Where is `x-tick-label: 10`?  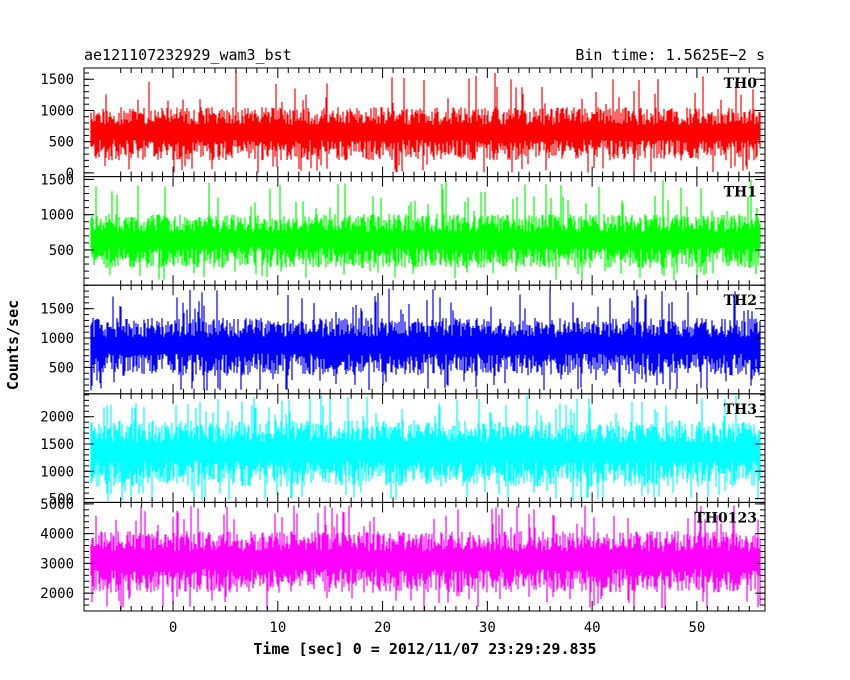 x-tick-label: 10 is located at coordinates (277, 628).